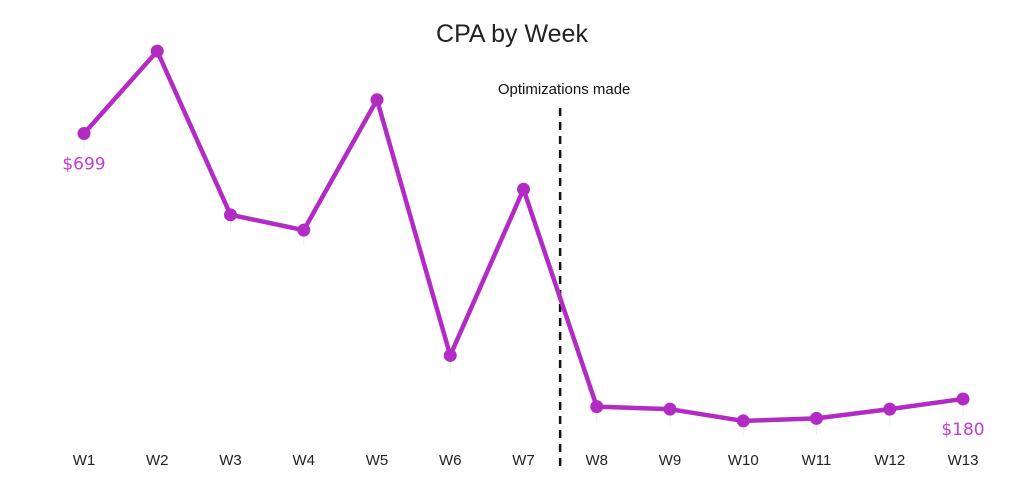 This screenshot has width=1024, height=491. I want to click on data-point-w9, so click(670, 409).